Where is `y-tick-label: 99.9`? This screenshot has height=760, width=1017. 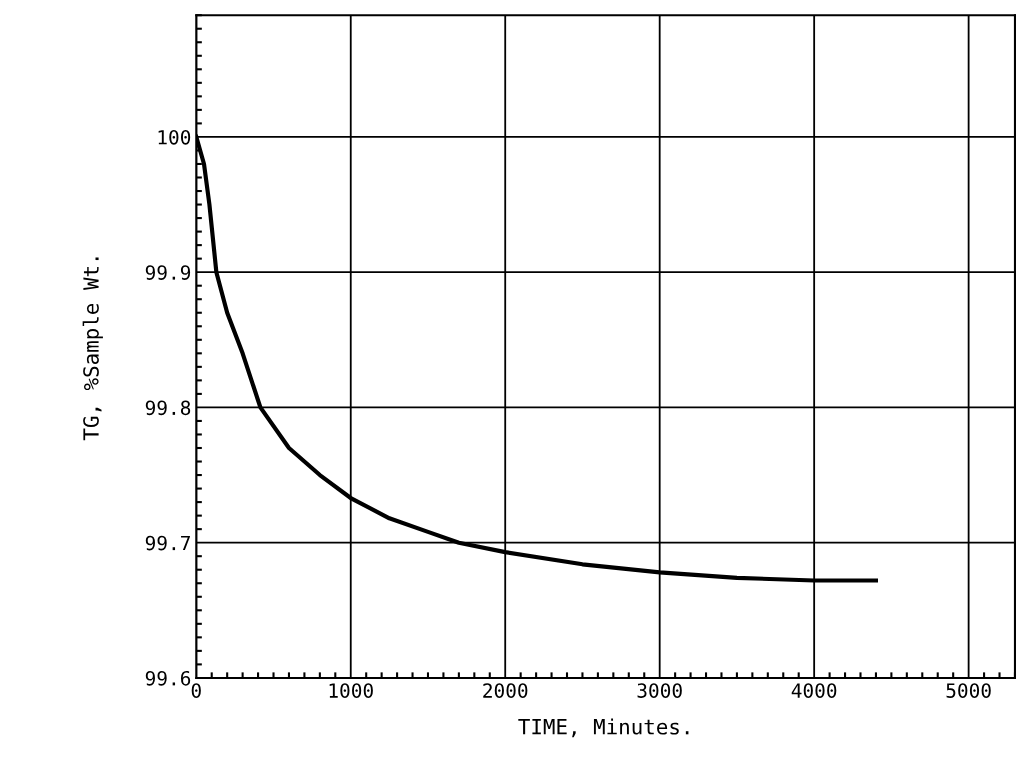 y-tick-label: 99.9 is located at coordinates (168, 272).